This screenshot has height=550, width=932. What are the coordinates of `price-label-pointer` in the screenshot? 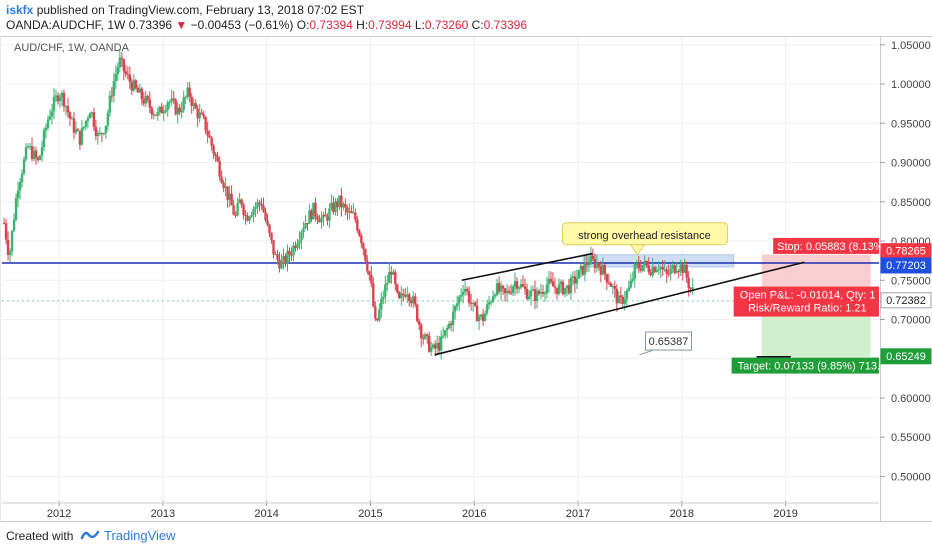 It's located at (646, 352).